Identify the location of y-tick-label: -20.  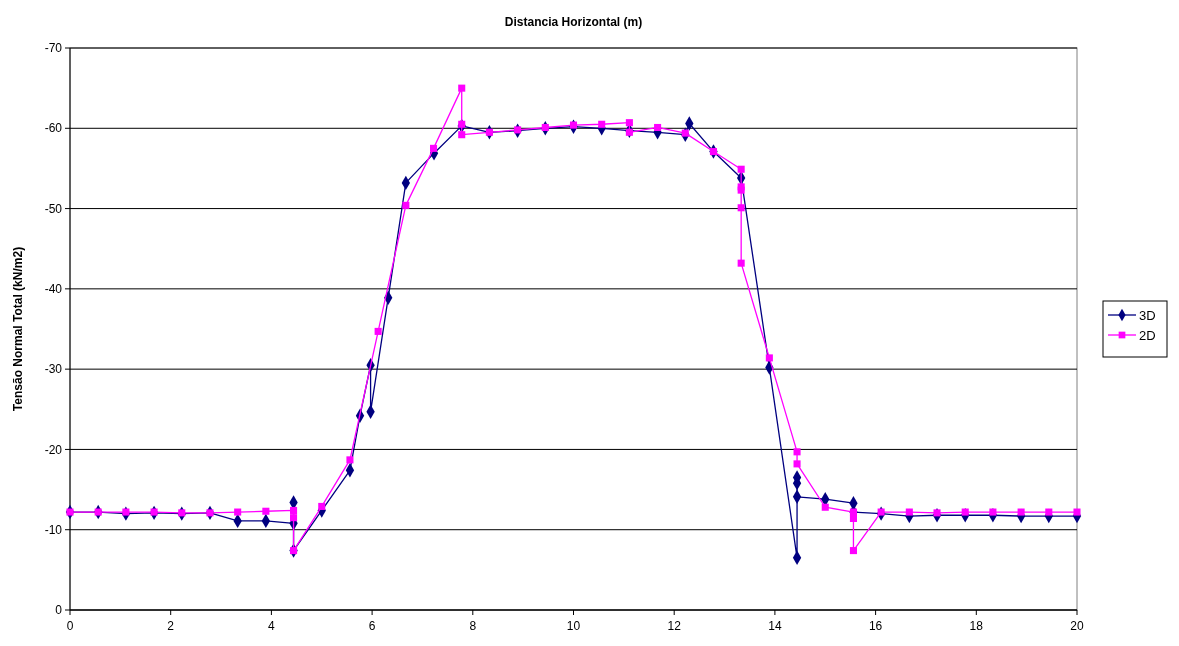
(53, 449).